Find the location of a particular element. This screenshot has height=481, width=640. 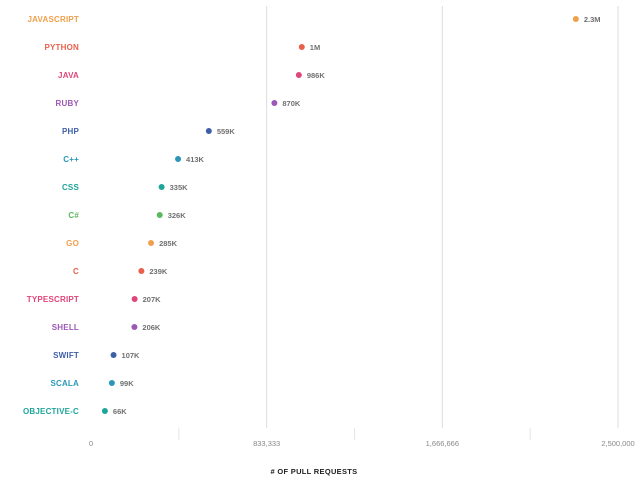

x-tick-label: 0 is located at coordinates (91, 443).